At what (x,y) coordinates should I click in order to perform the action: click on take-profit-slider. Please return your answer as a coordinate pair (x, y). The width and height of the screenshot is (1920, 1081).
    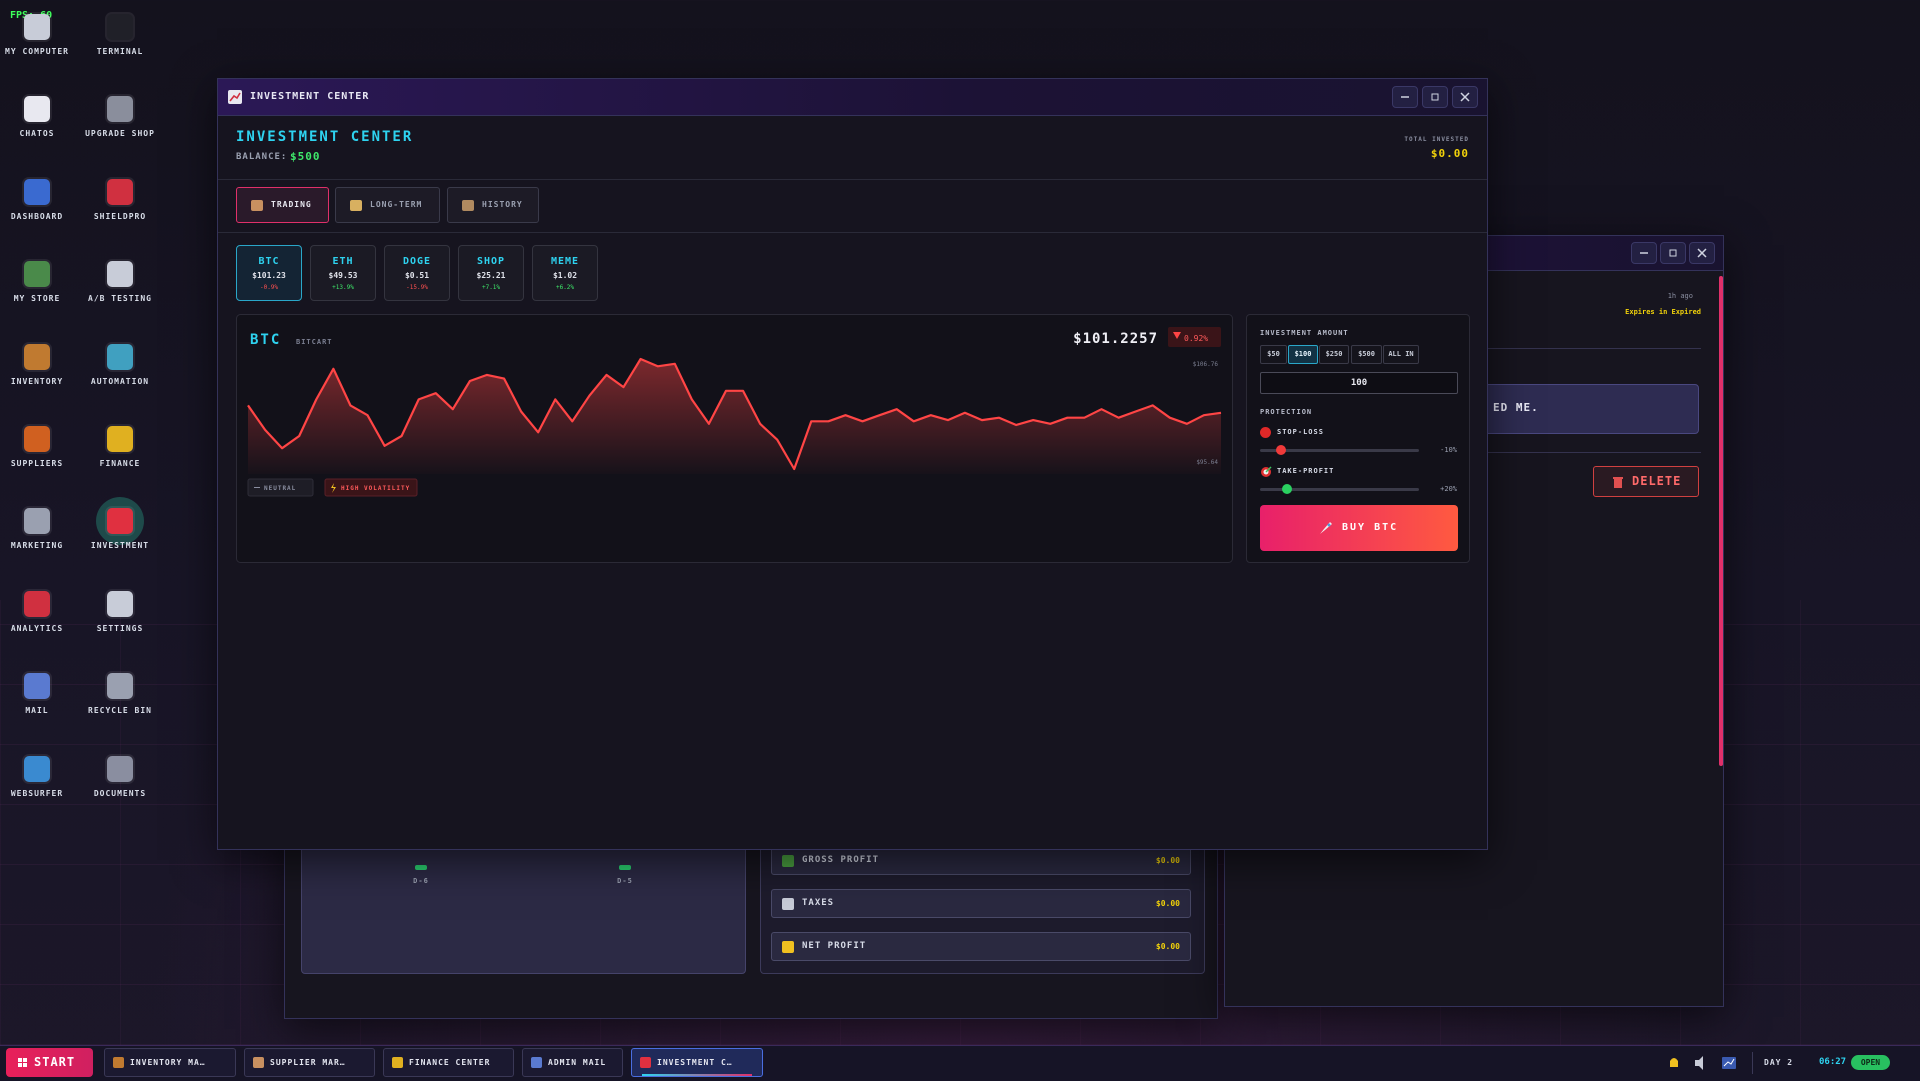
    Looking at the image, I should click on (1339, 489).